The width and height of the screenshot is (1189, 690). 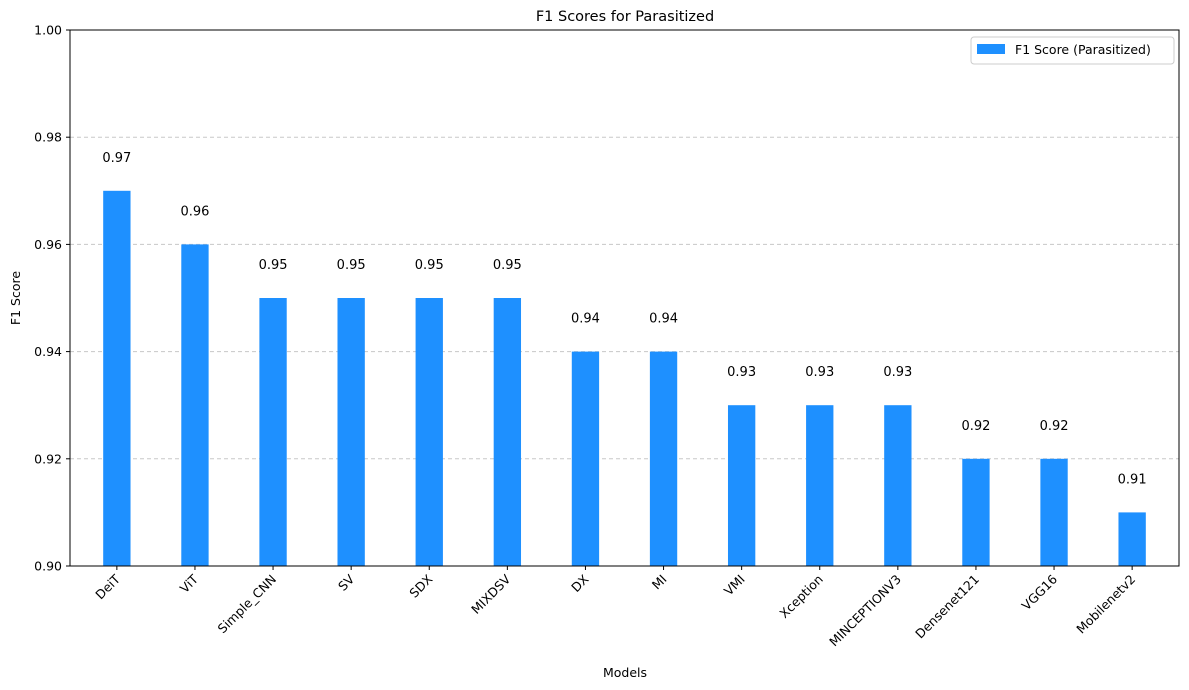 What do you see at coordinates (189, 583) in the screenshot?
I see `x-tick-label: ViT` at bounding box center [189, 583].